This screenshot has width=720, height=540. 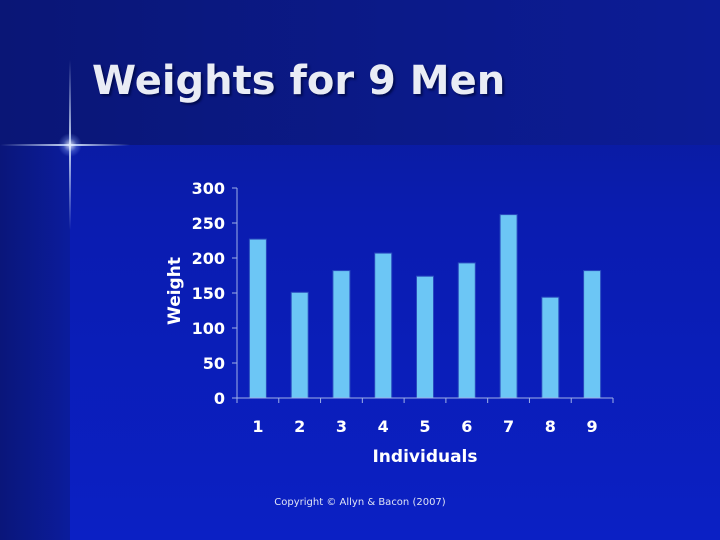 What do you see at coordinates (341, 426) in the screenshot?
I see `x-tick-label: 3` at bounding box center [341, 426].